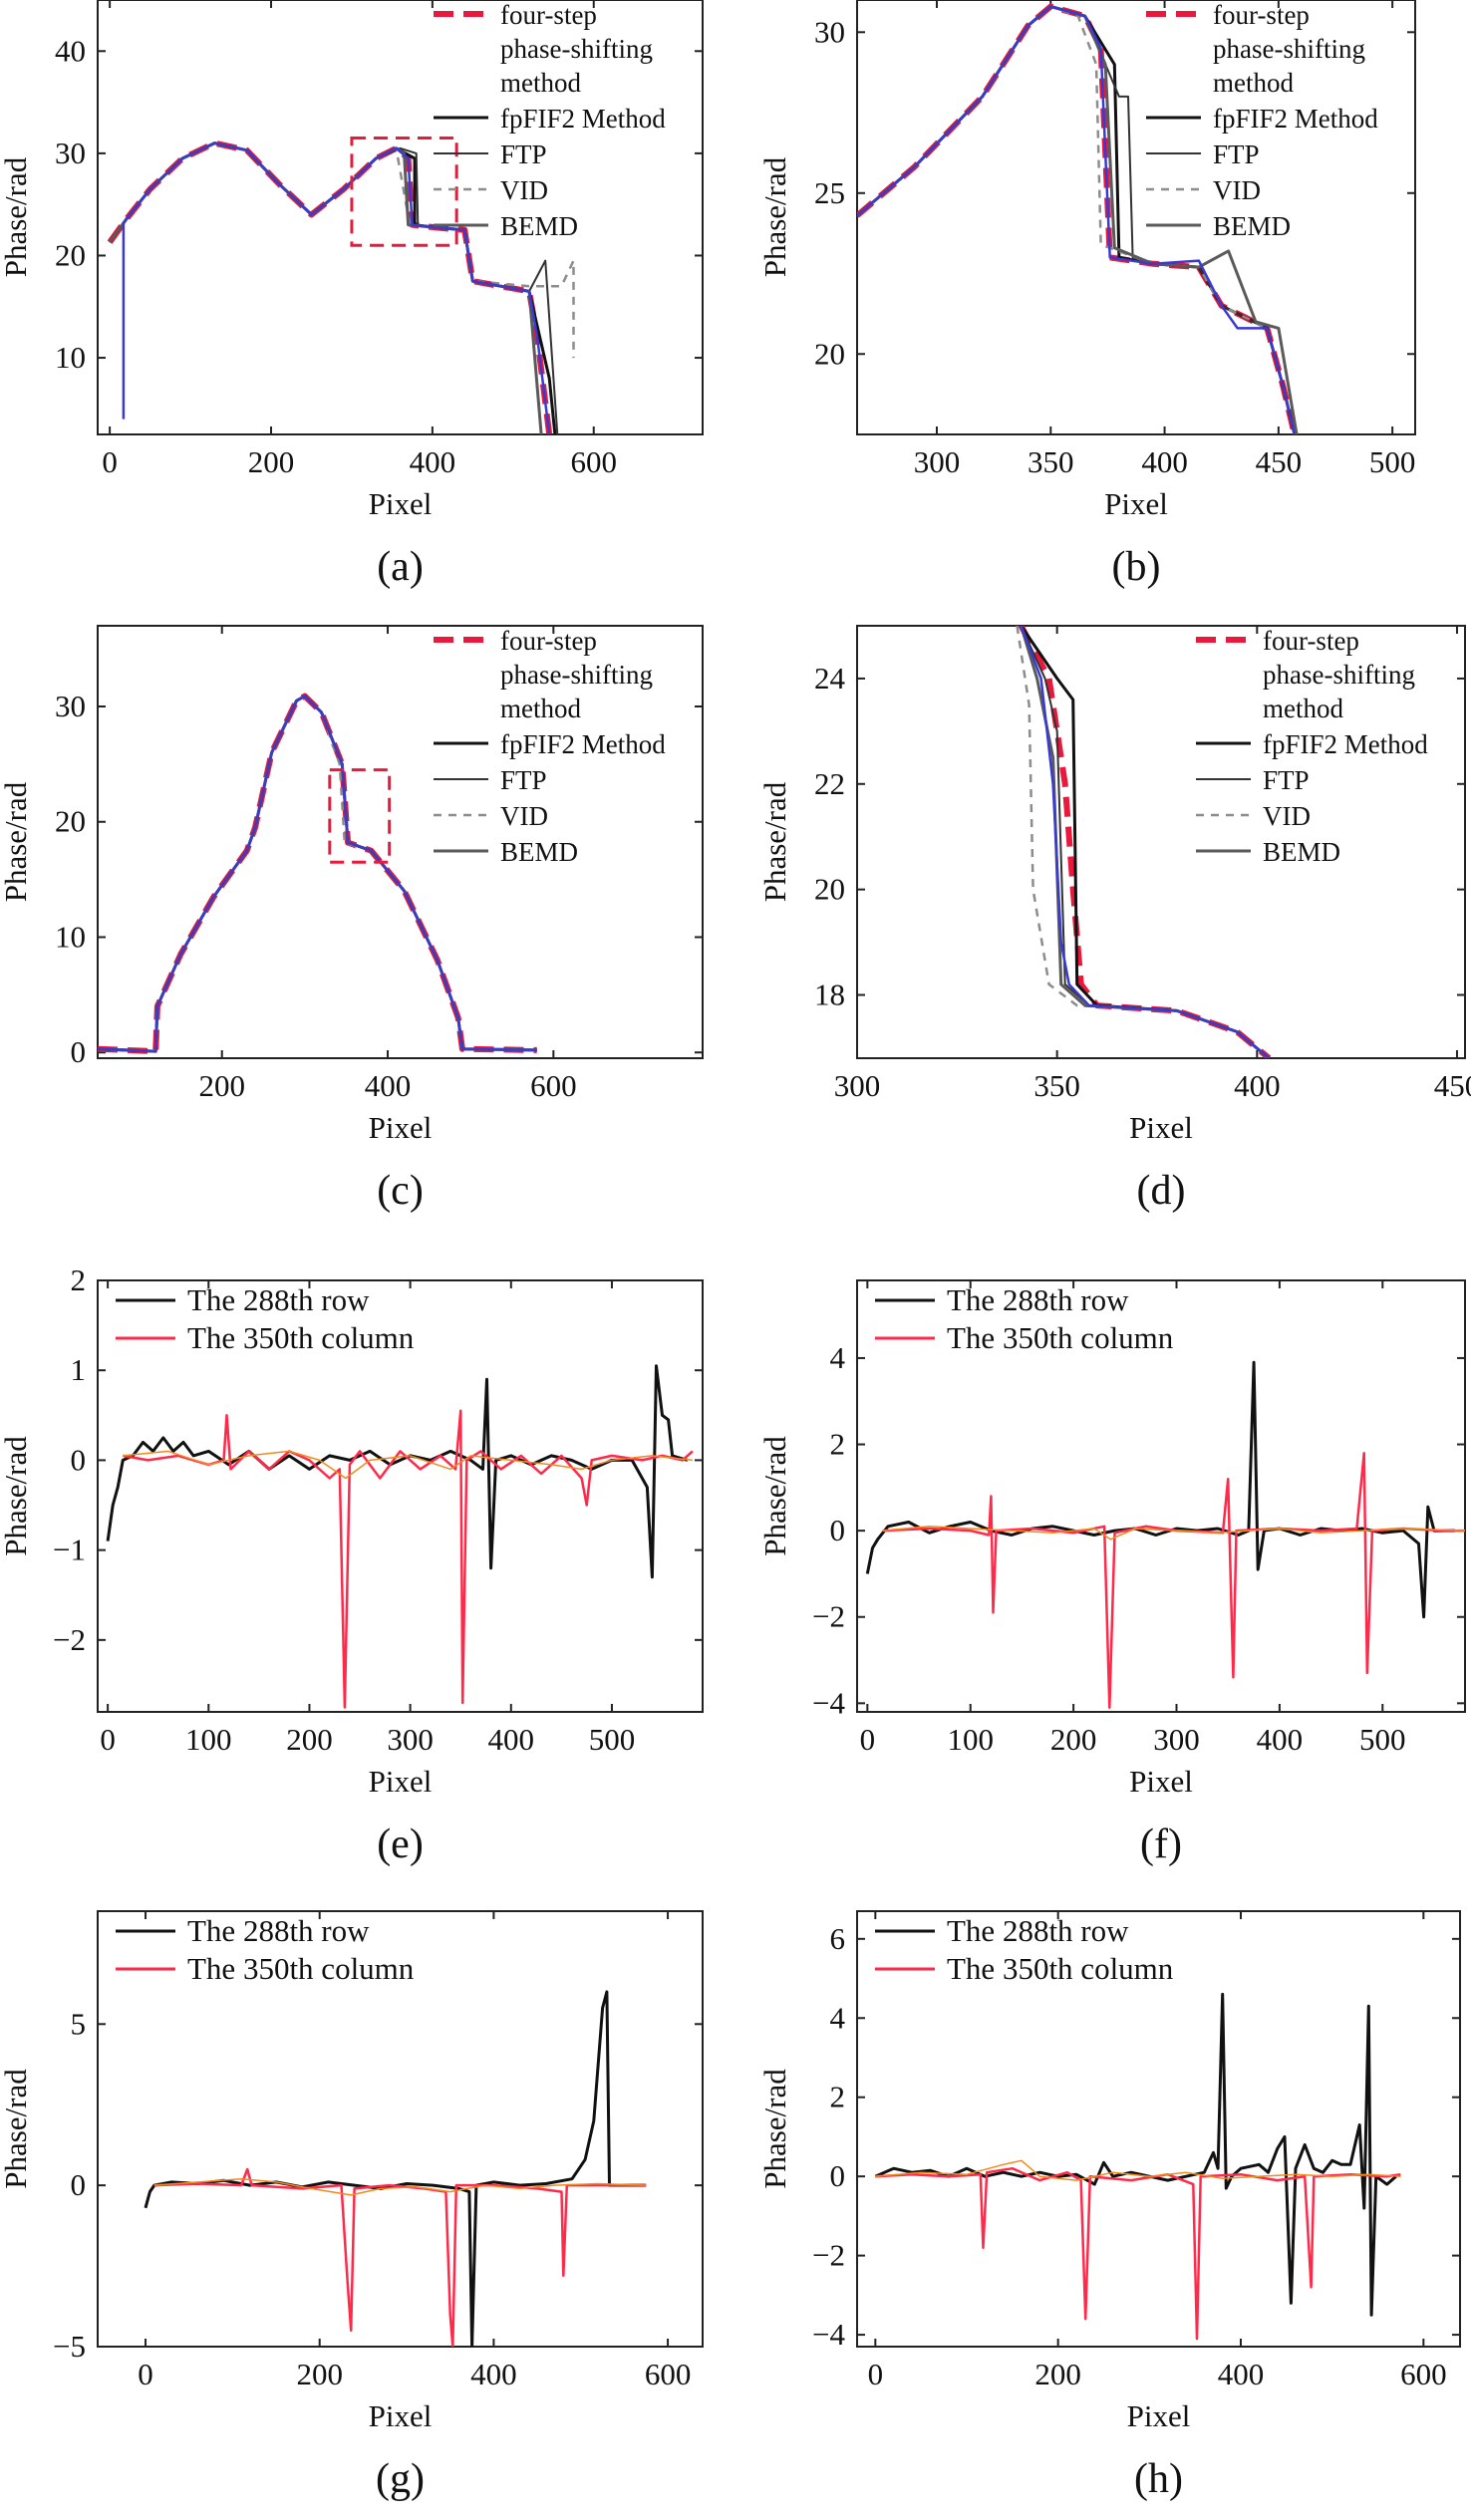 Image resolution: width=1471 pixels, height=2520 pixels. Describe the element at coordinates (1279, 461) in the screenshot. I see `x-tick-label: 450` at that location.